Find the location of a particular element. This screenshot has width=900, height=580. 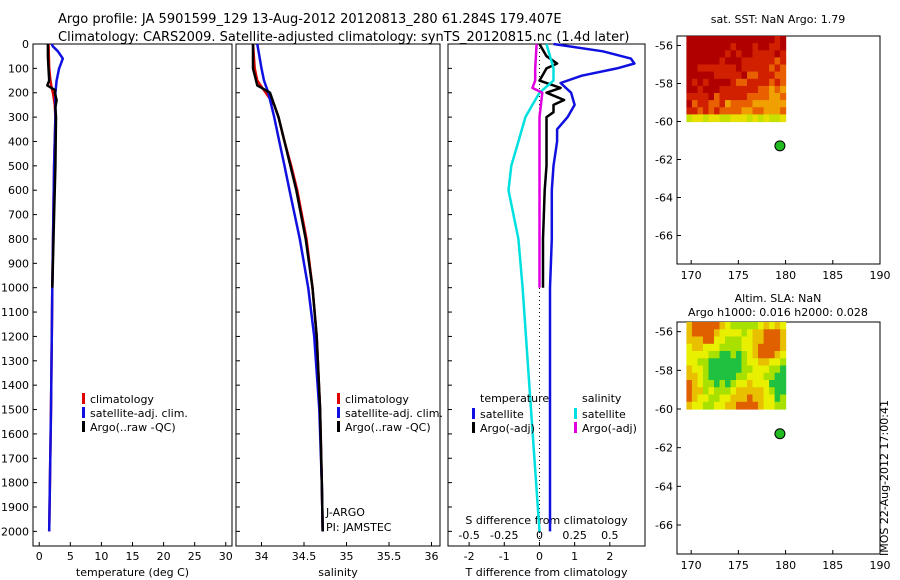

series-line-t-satellite is located at coordinates (592, 287).